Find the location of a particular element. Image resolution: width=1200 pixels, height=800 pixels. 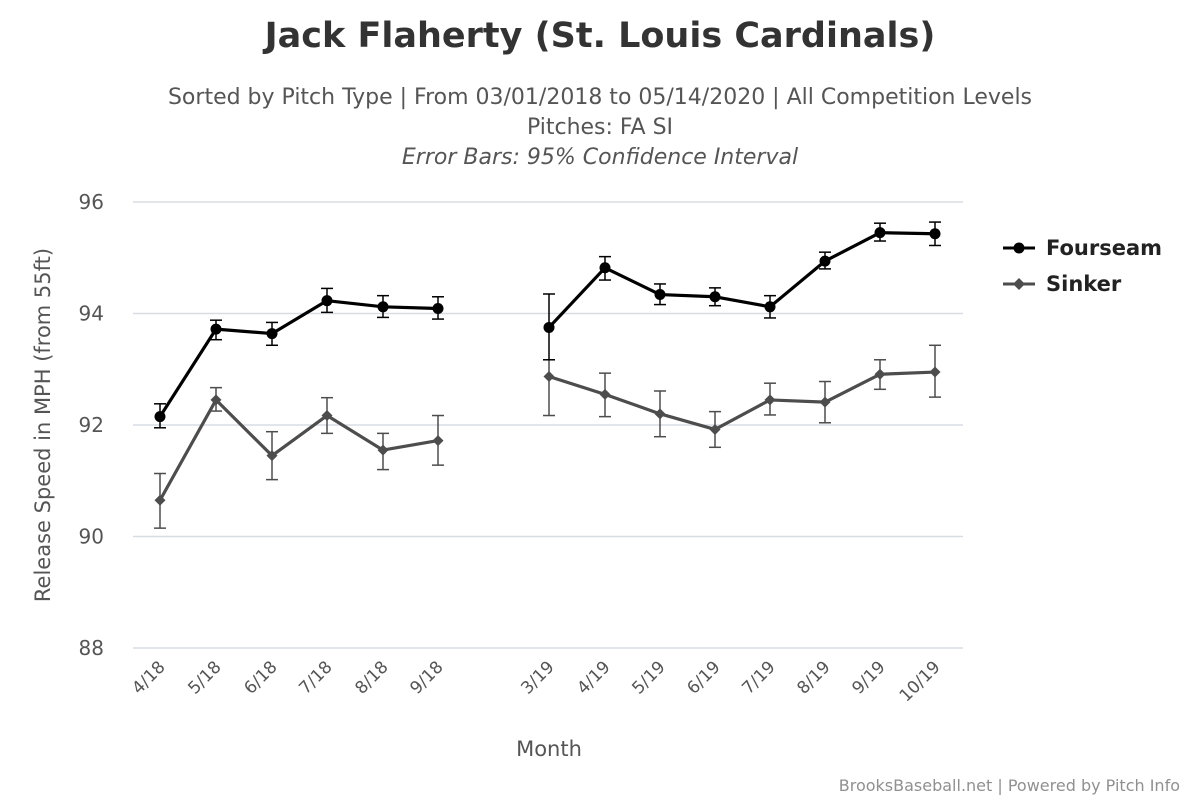

x-tick-label: 8/19 is located at coordinates (813, 677).